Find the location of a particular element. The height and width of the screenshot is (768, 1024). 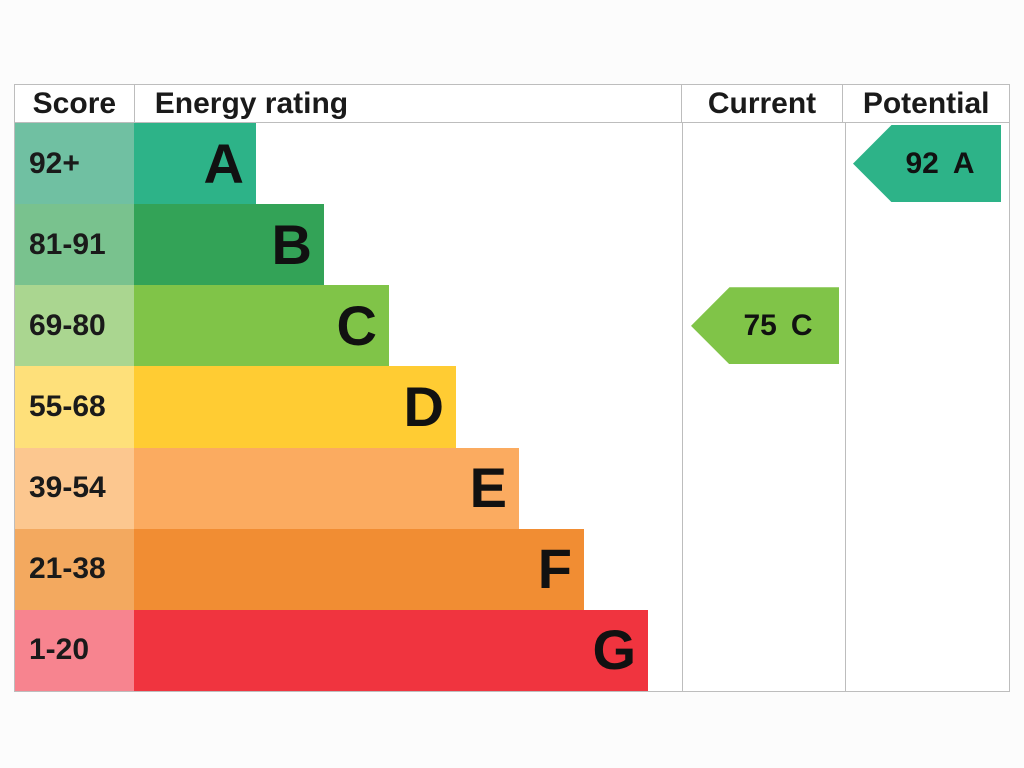

rating-bar: G is located at coordinates (391, 650).